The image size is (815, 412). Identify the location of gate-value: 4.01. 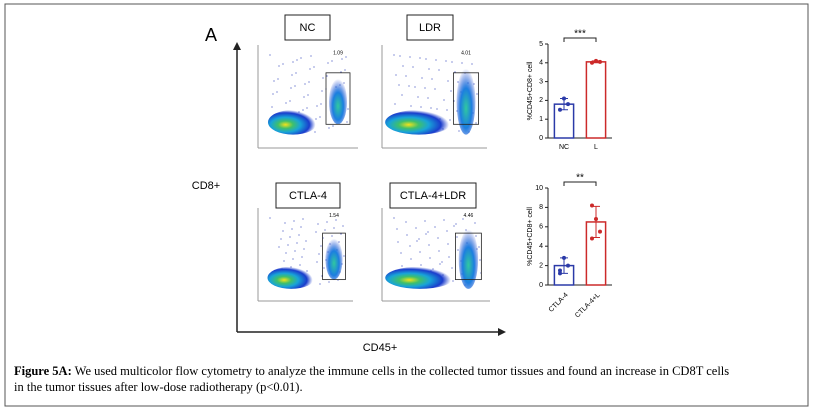
(466, 54).